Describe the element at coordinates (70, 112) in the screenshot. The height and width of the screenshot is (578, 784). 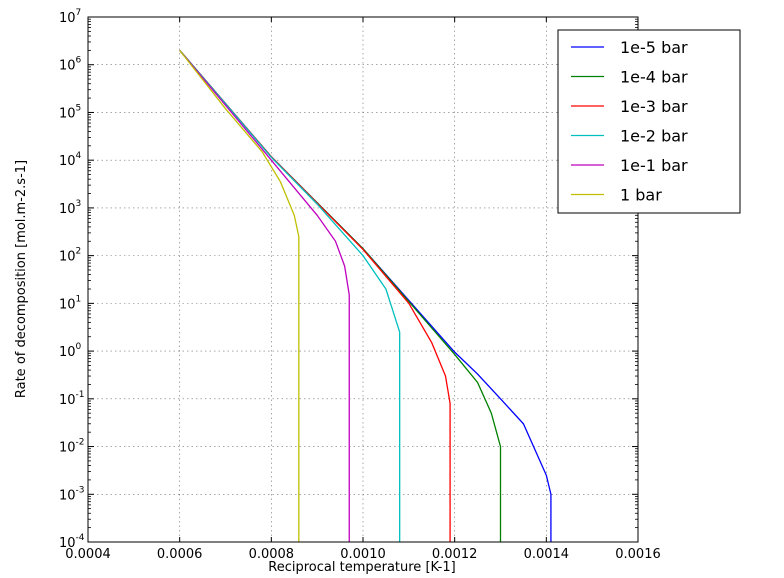
I see `y-tick-label: 10⁵` at that location.